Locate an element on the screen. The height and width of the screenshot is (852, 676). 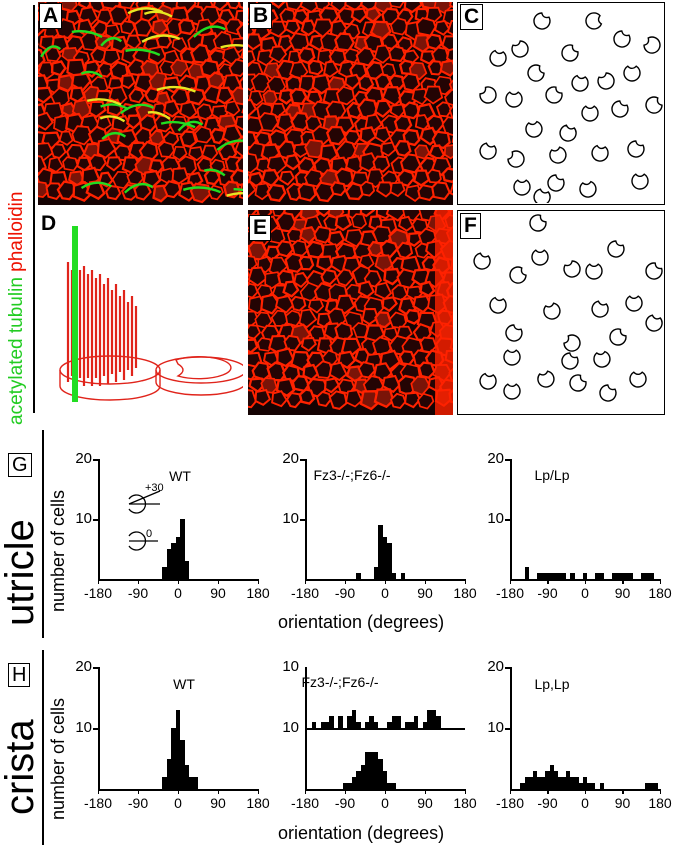
panel-e-micrograph is located at coordinates (350, 312).